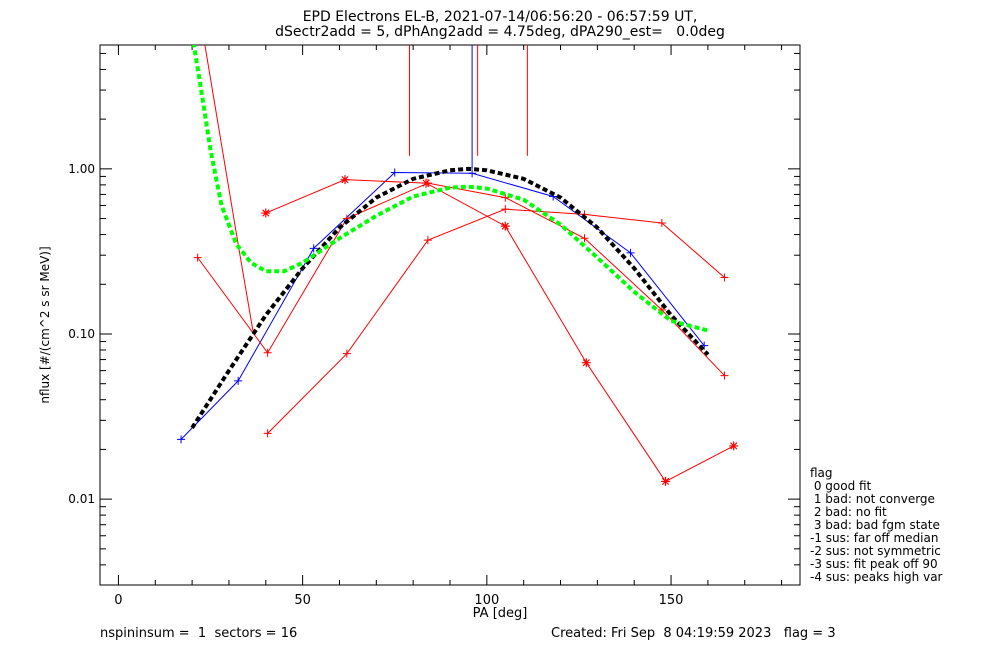 This screenshot has height=650, width=1000. What do you see at coordinates (302, 600) in the screenshot?
I see `x-tick-label: 50` at bounding box center [302, 600].